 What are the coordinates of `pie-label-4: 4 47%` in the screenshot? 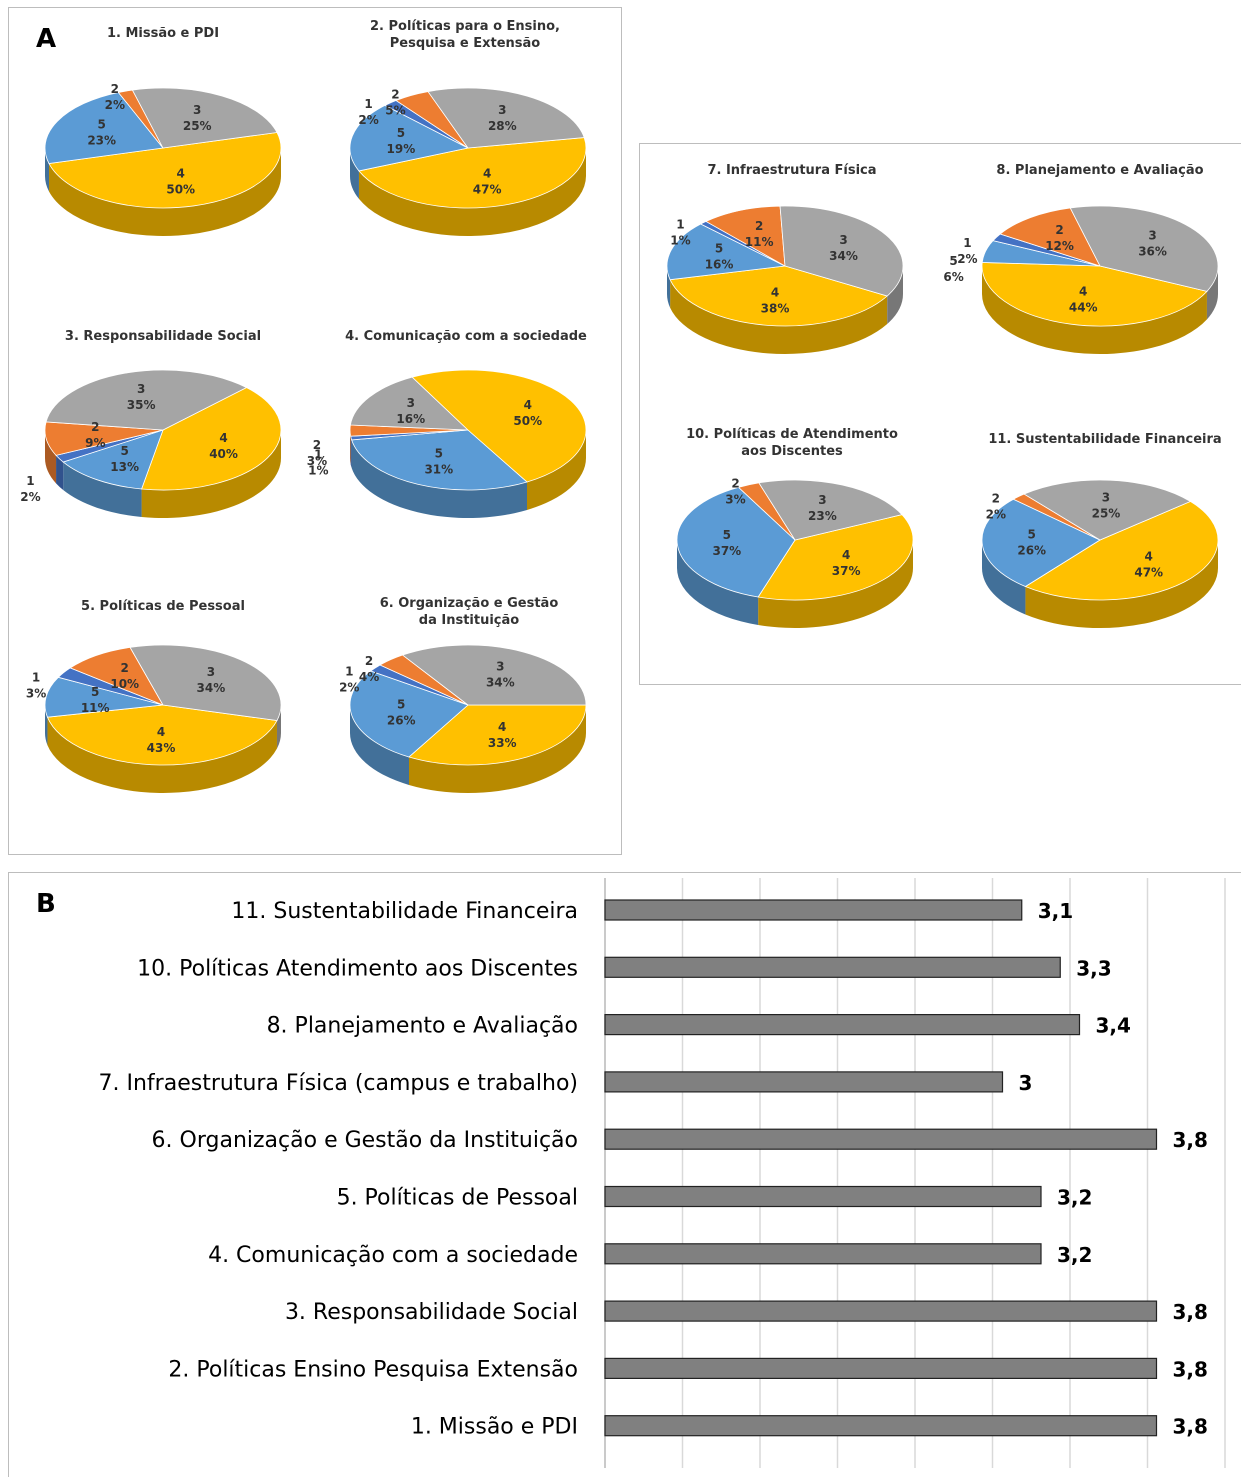 It's located at (487, 181).